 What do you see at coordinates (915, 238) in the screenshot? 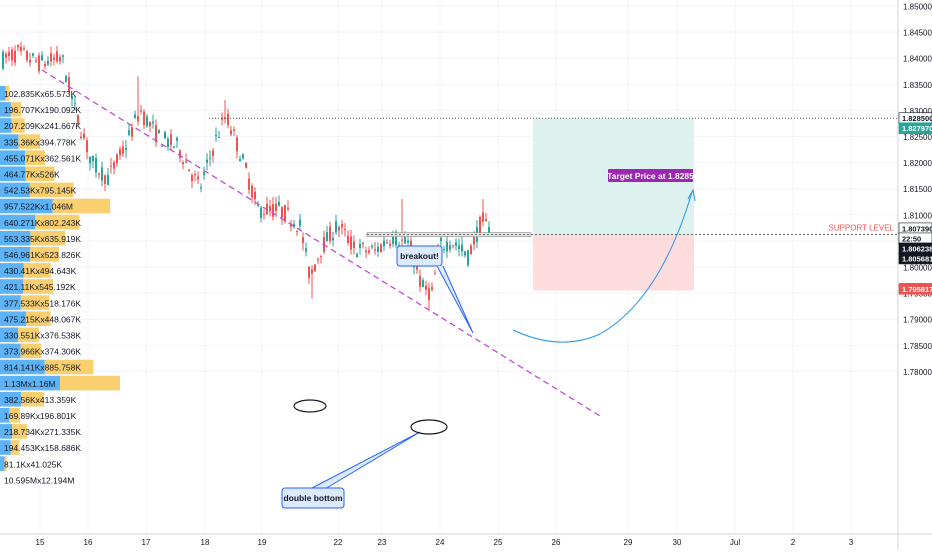
I see `price-tag: 22:50` at bounding box center [915, 238].